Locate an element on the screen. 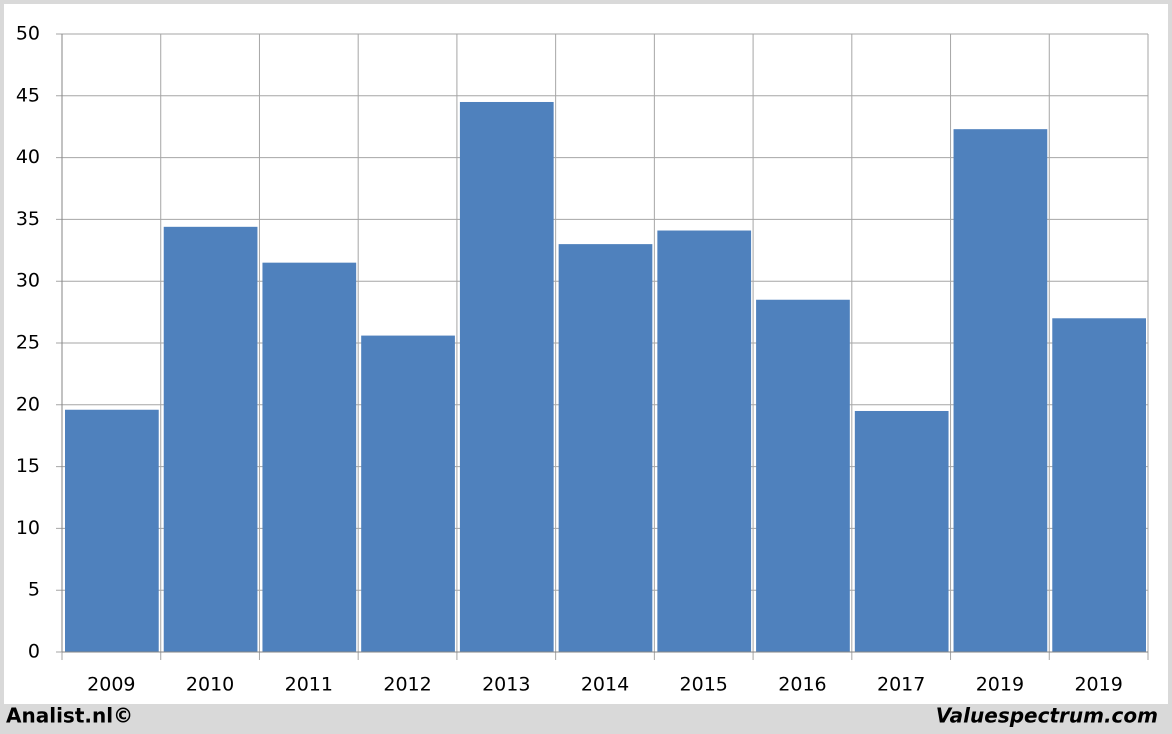  y-tick-label: 5 is located at coordinates (34, 590).